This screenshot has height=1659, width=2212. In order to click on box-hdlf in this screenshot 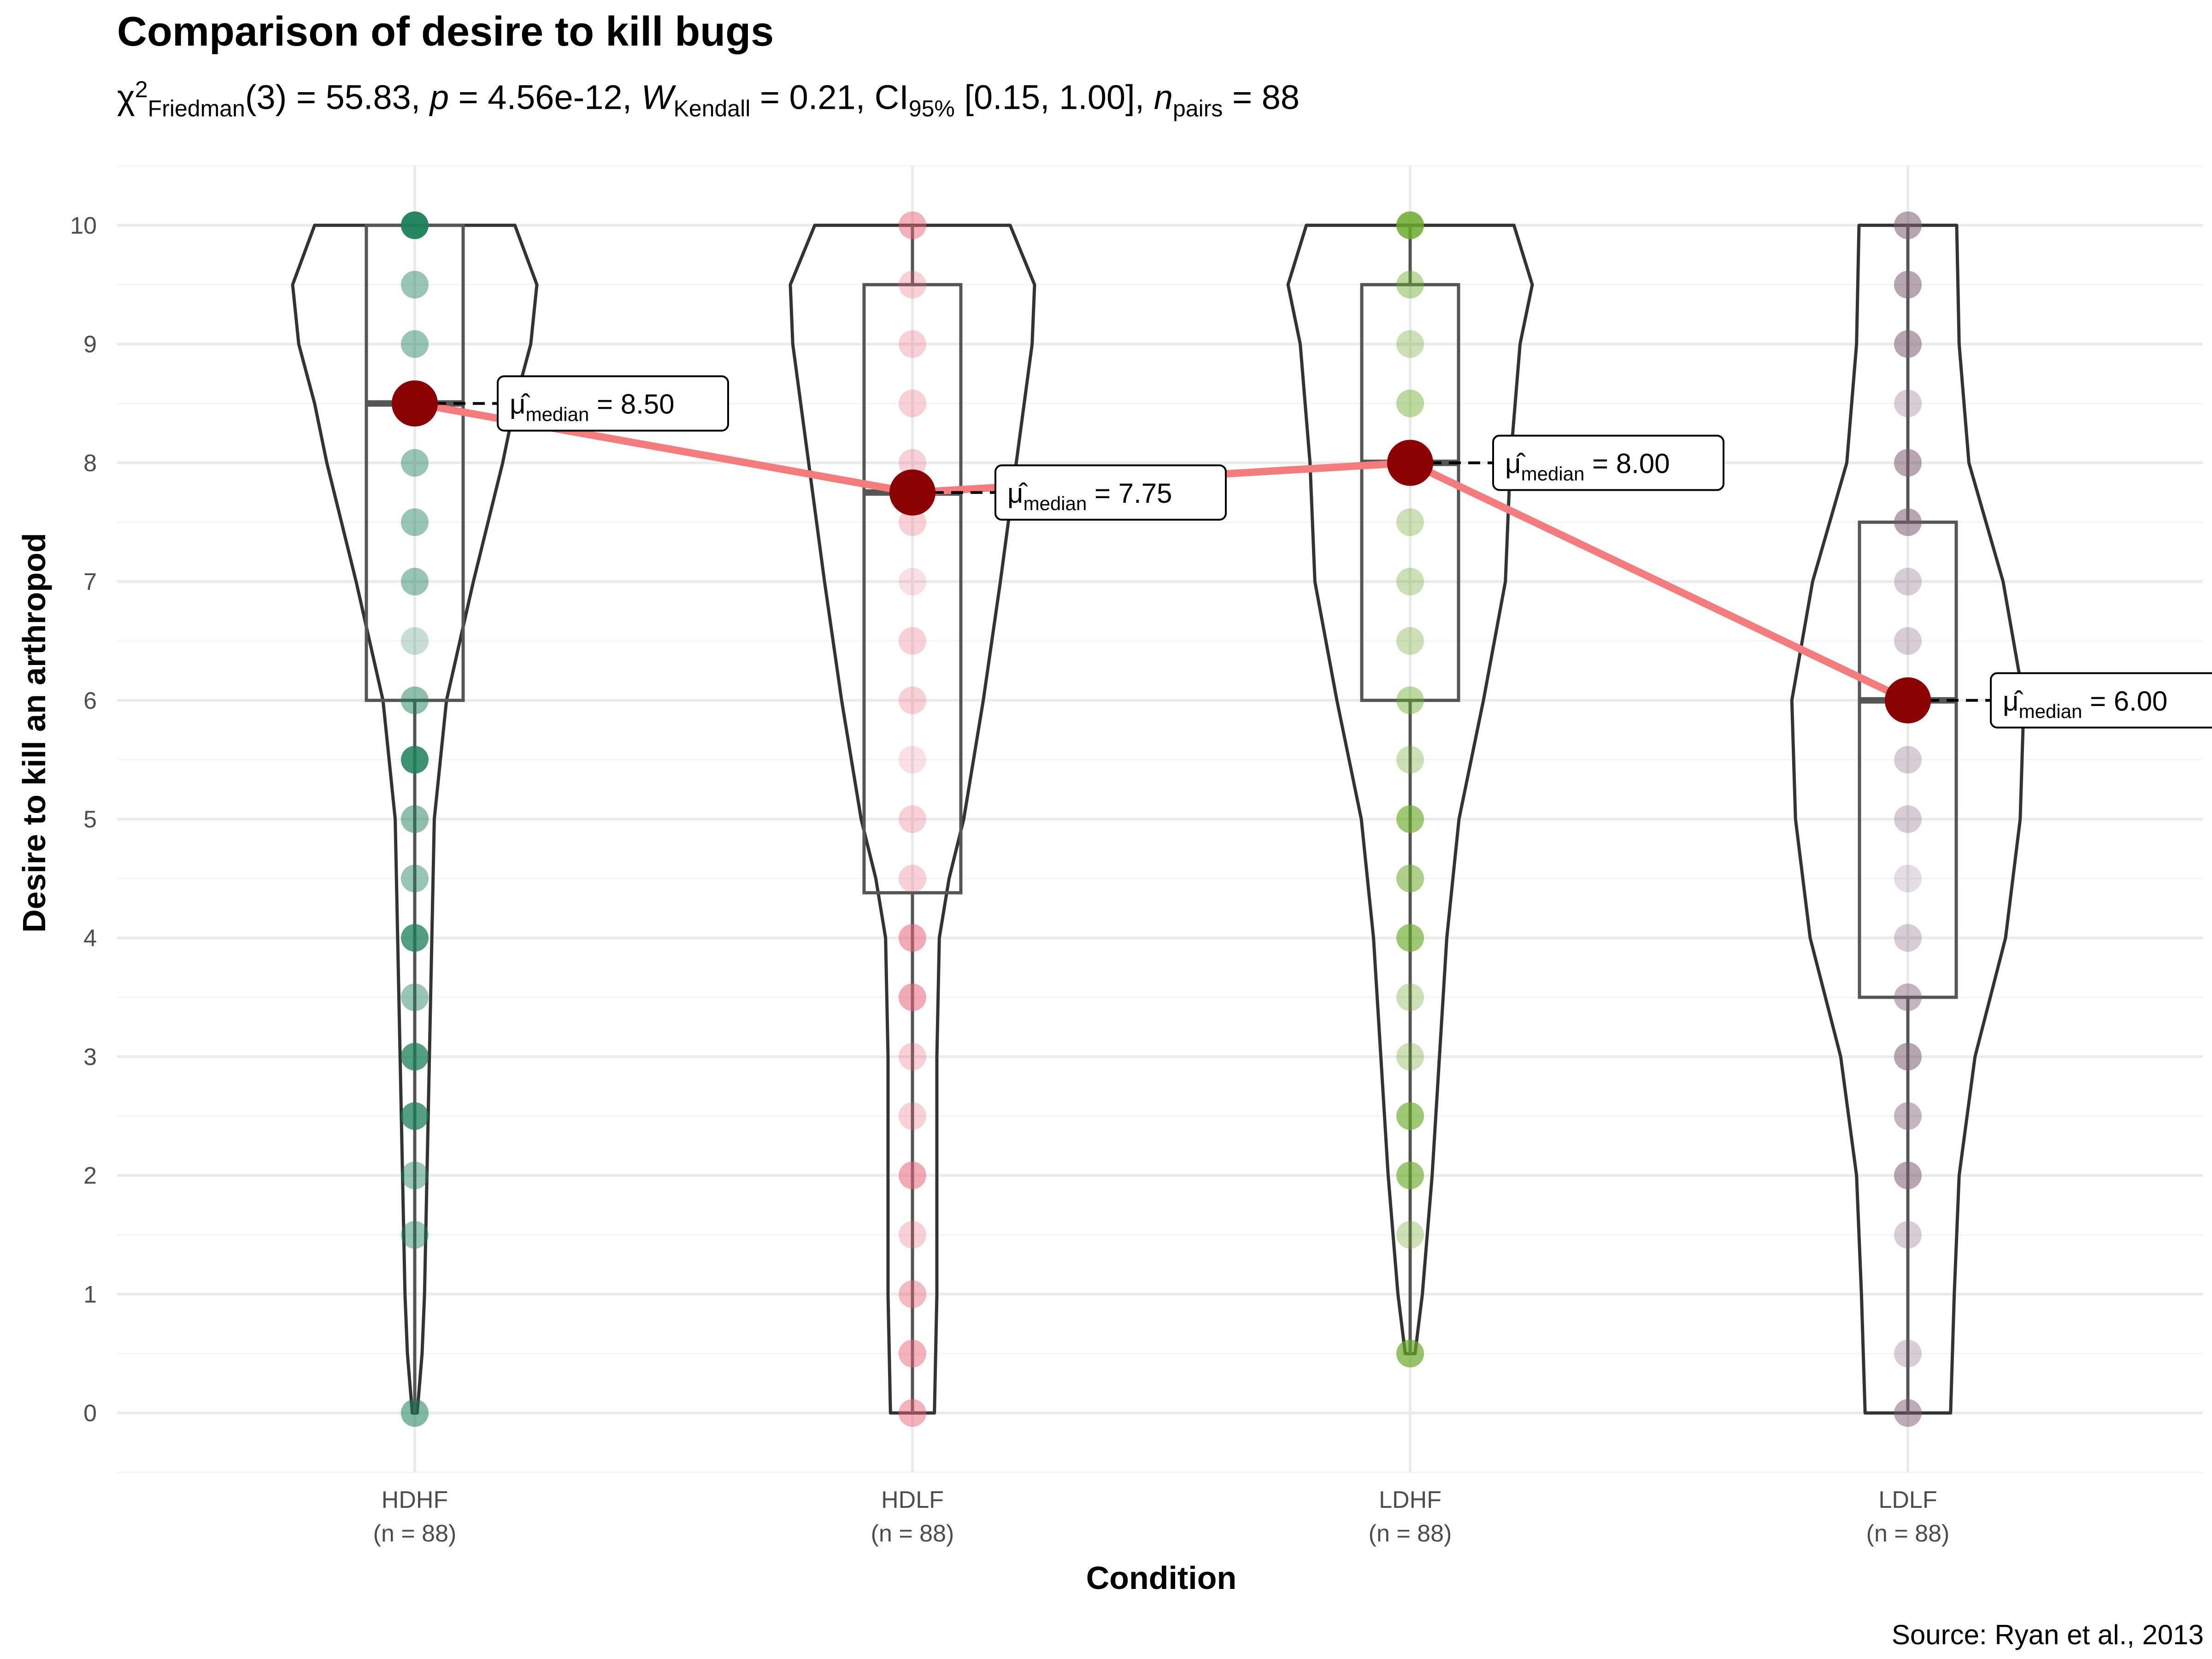, I will do `click(912, 588)`.